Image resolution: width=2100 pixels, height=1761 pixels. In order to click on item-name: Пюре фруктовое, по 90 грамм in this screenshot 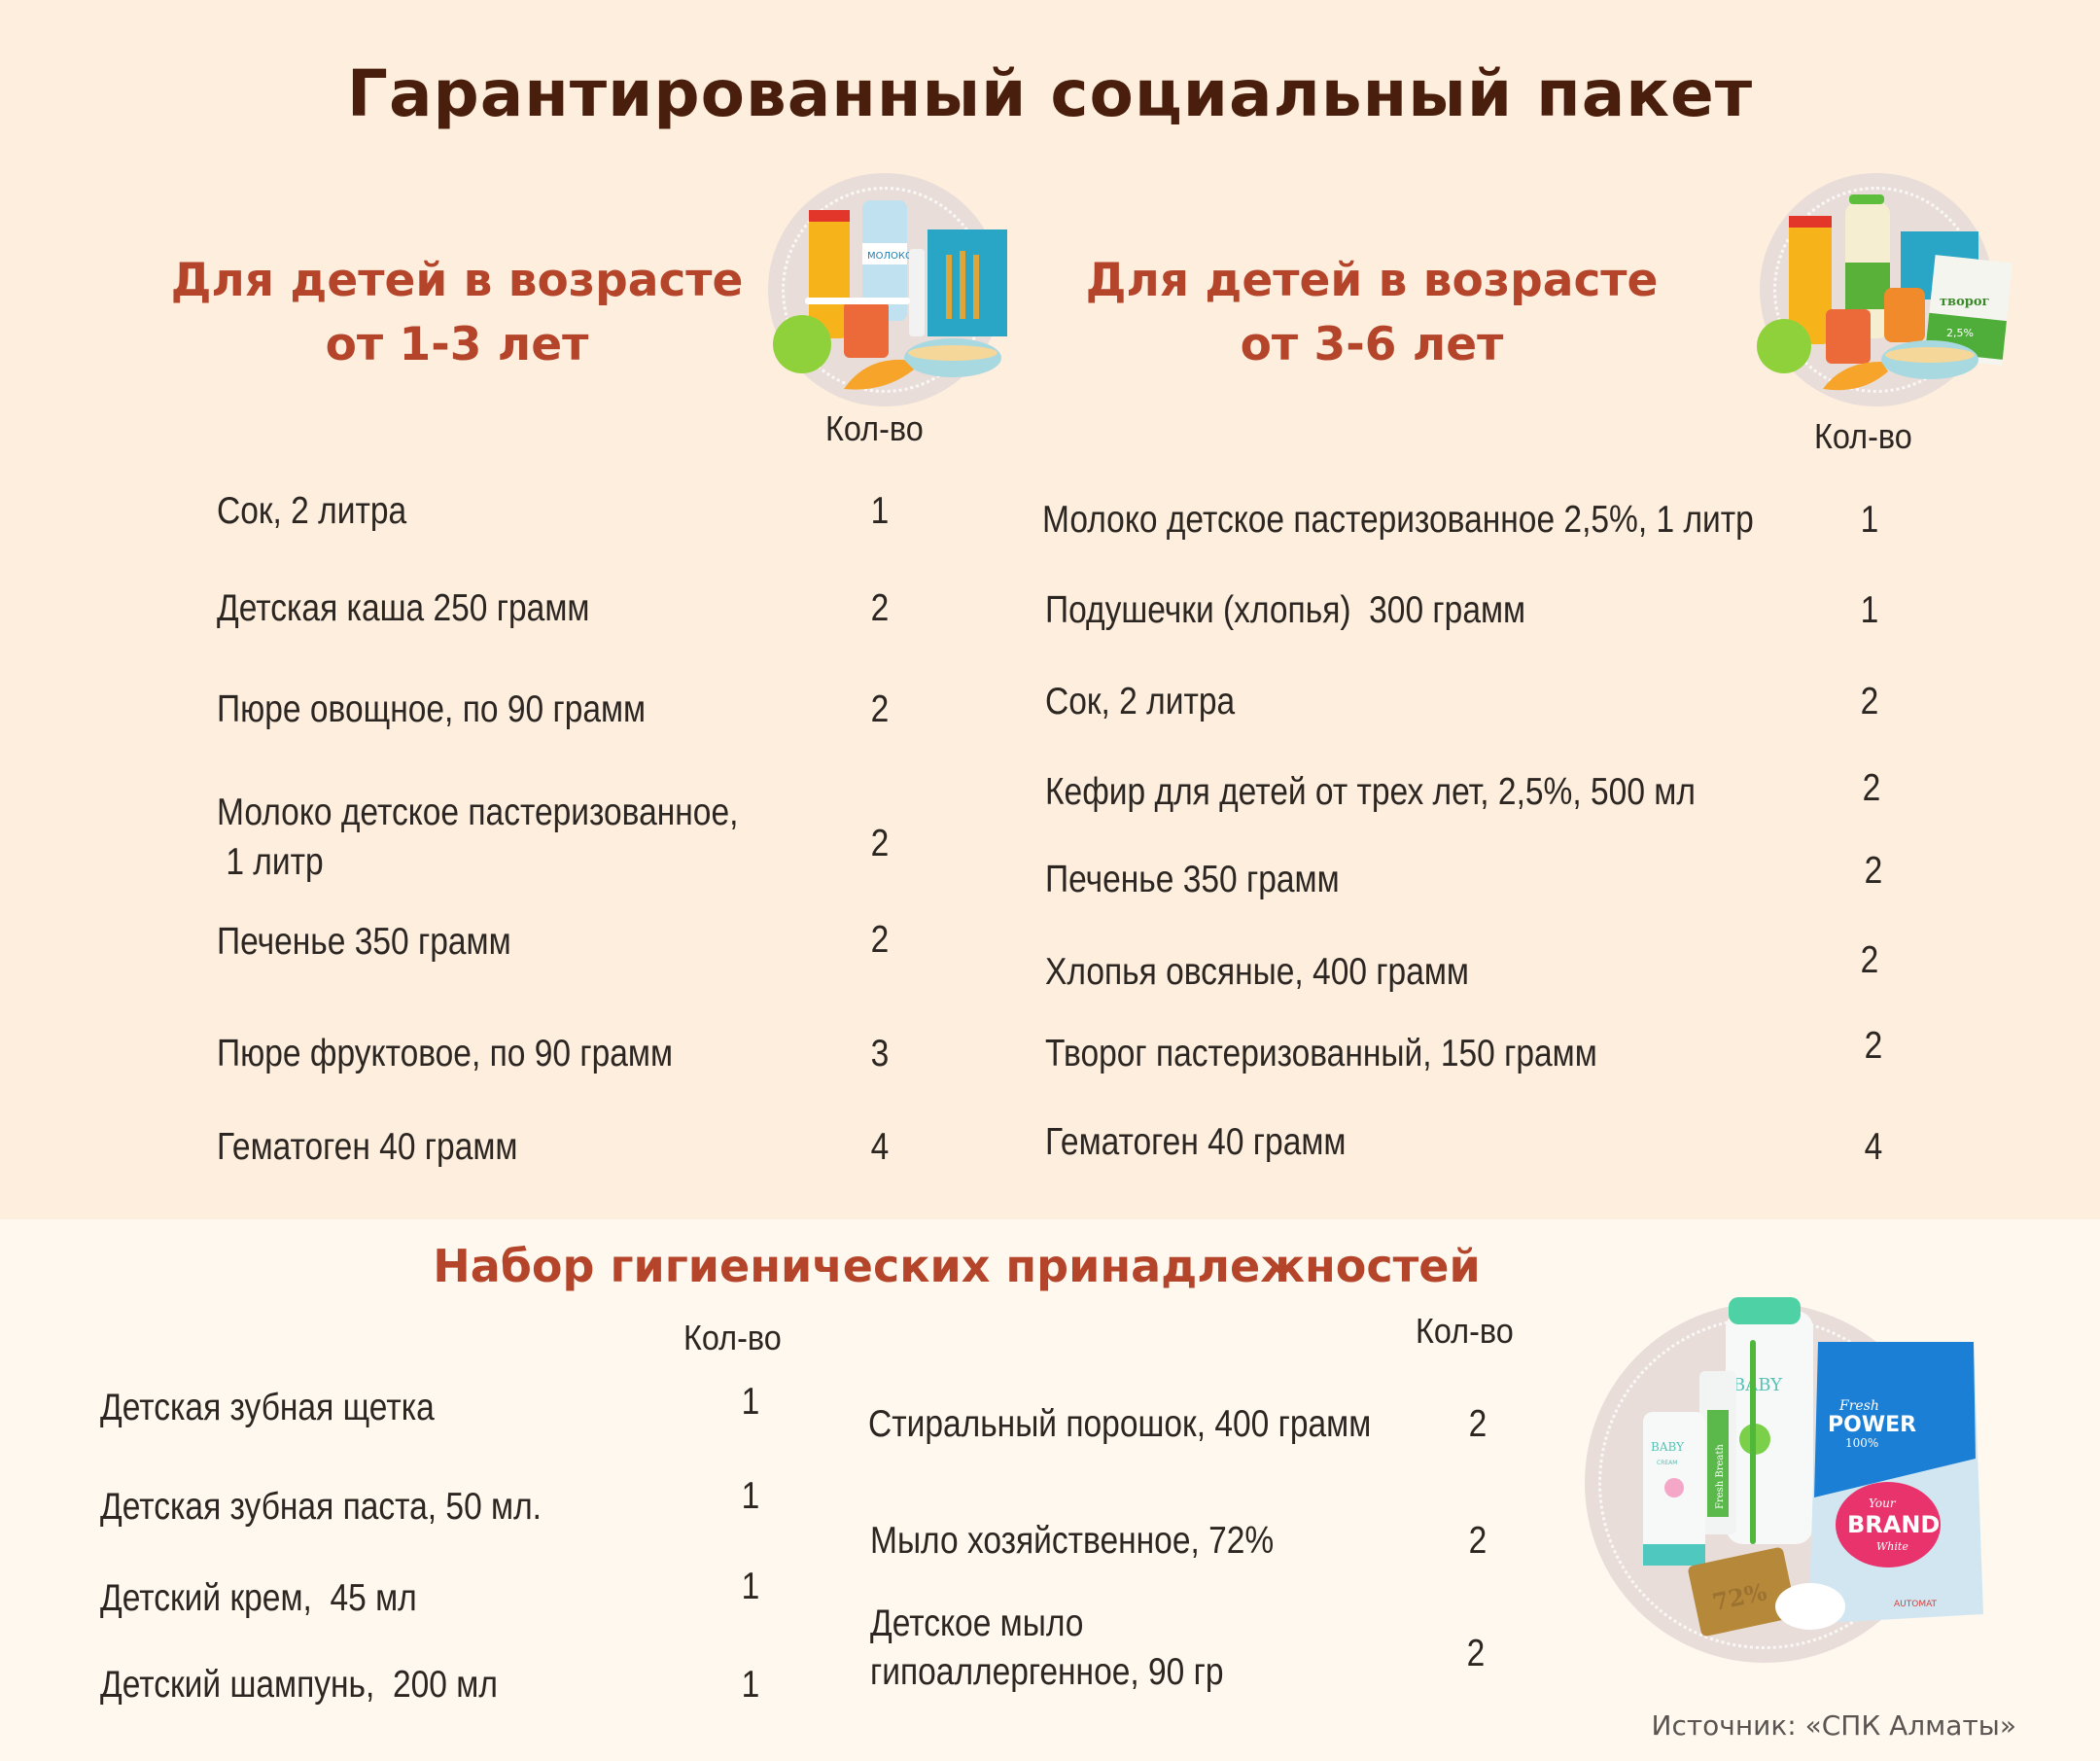, I will do `click(445, 1053)`.